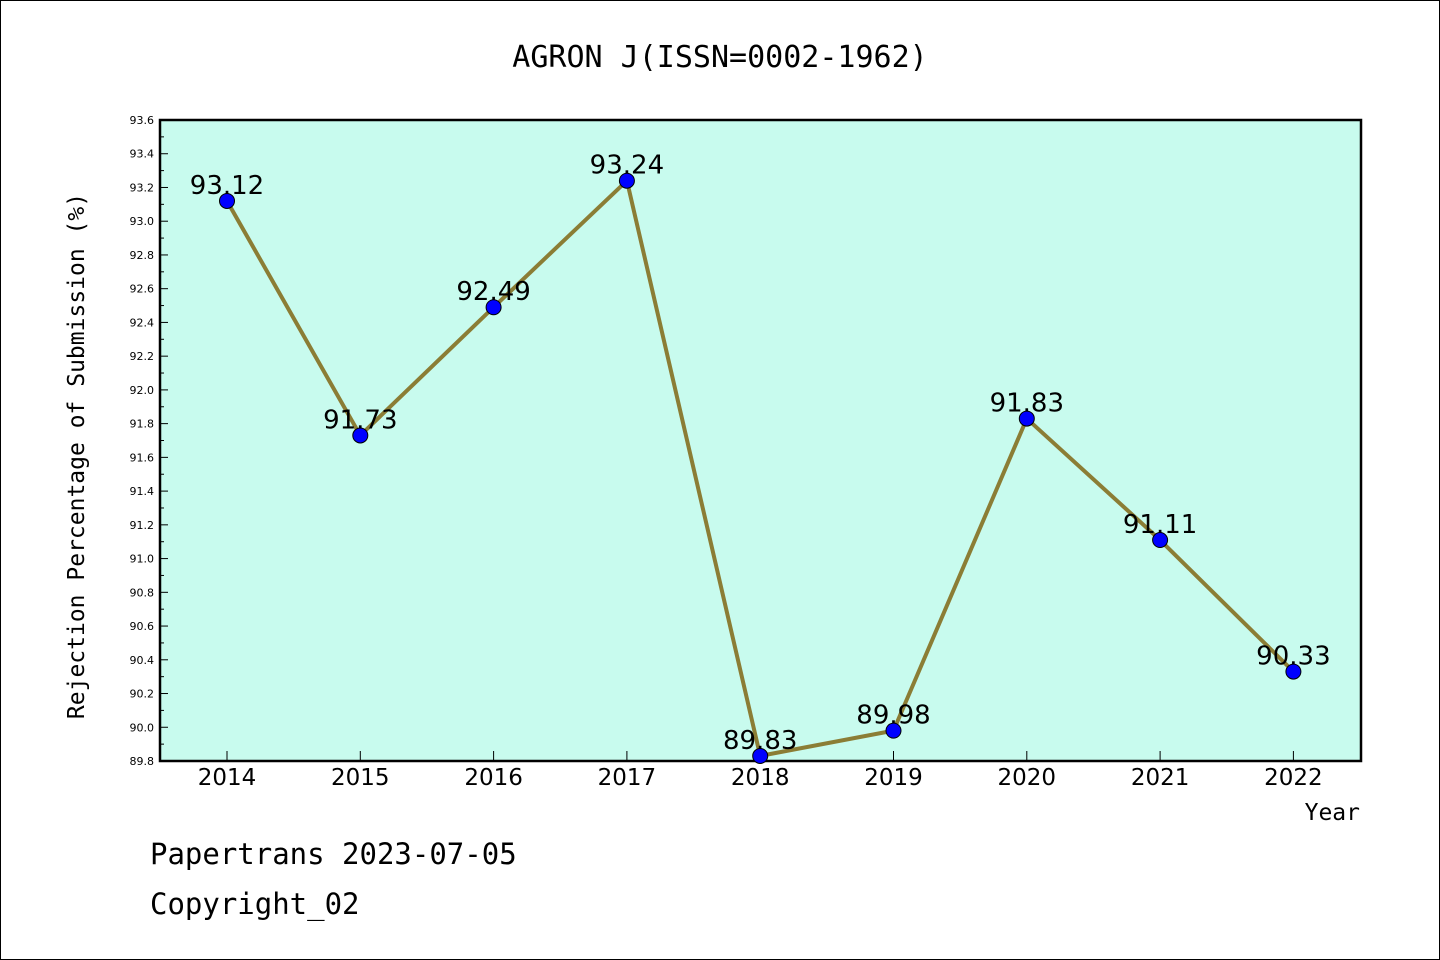  I want to click on y-tick-label: 91.4, so click(142, 491).